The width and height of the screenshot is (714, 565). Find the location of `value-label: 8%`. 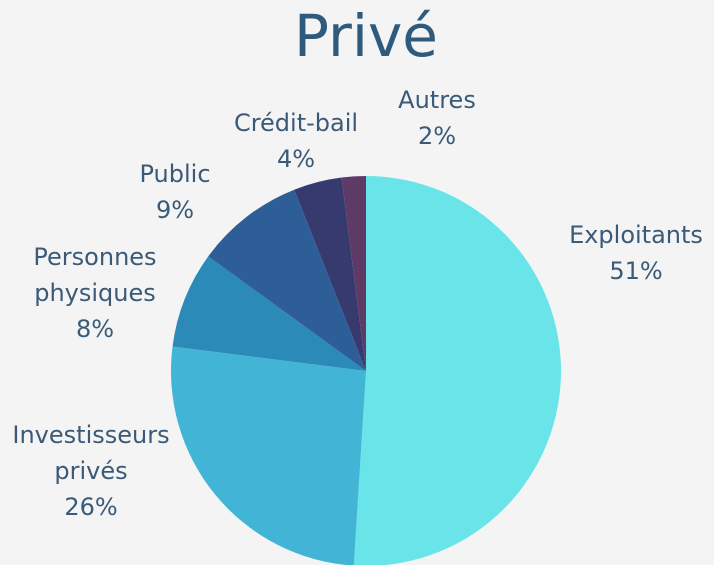

value-label: 8% is located at coordinates (95, 329).